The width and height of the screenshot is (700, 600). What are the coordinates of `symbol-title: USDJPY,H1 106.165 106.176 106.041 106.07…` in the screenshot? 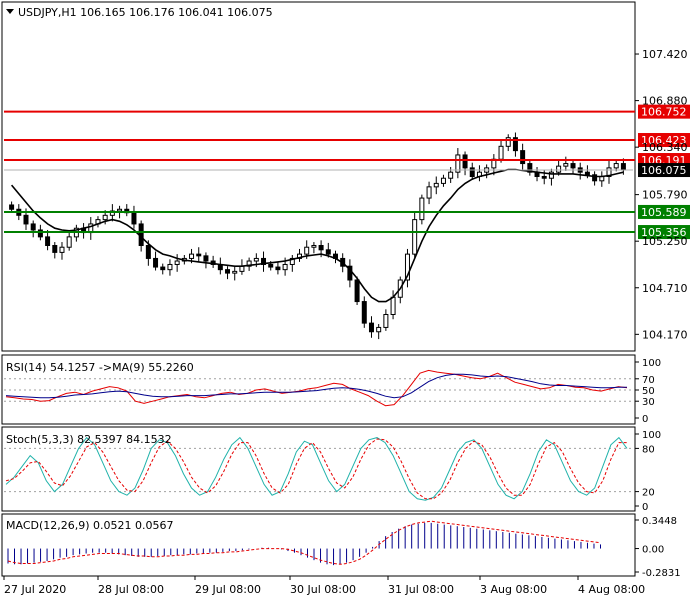 It's located at (145, 12).